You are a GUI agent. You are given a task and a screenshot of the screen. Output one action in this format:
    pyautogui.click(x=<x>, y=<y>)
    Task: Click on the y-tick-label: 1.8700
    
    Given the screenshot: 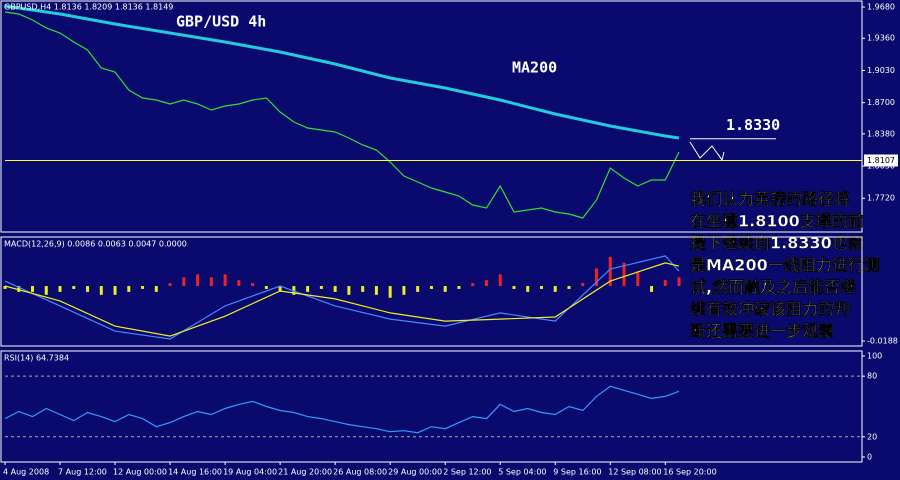 What is the action you would take?
    pyautogui.click(x=881, y=102)
    